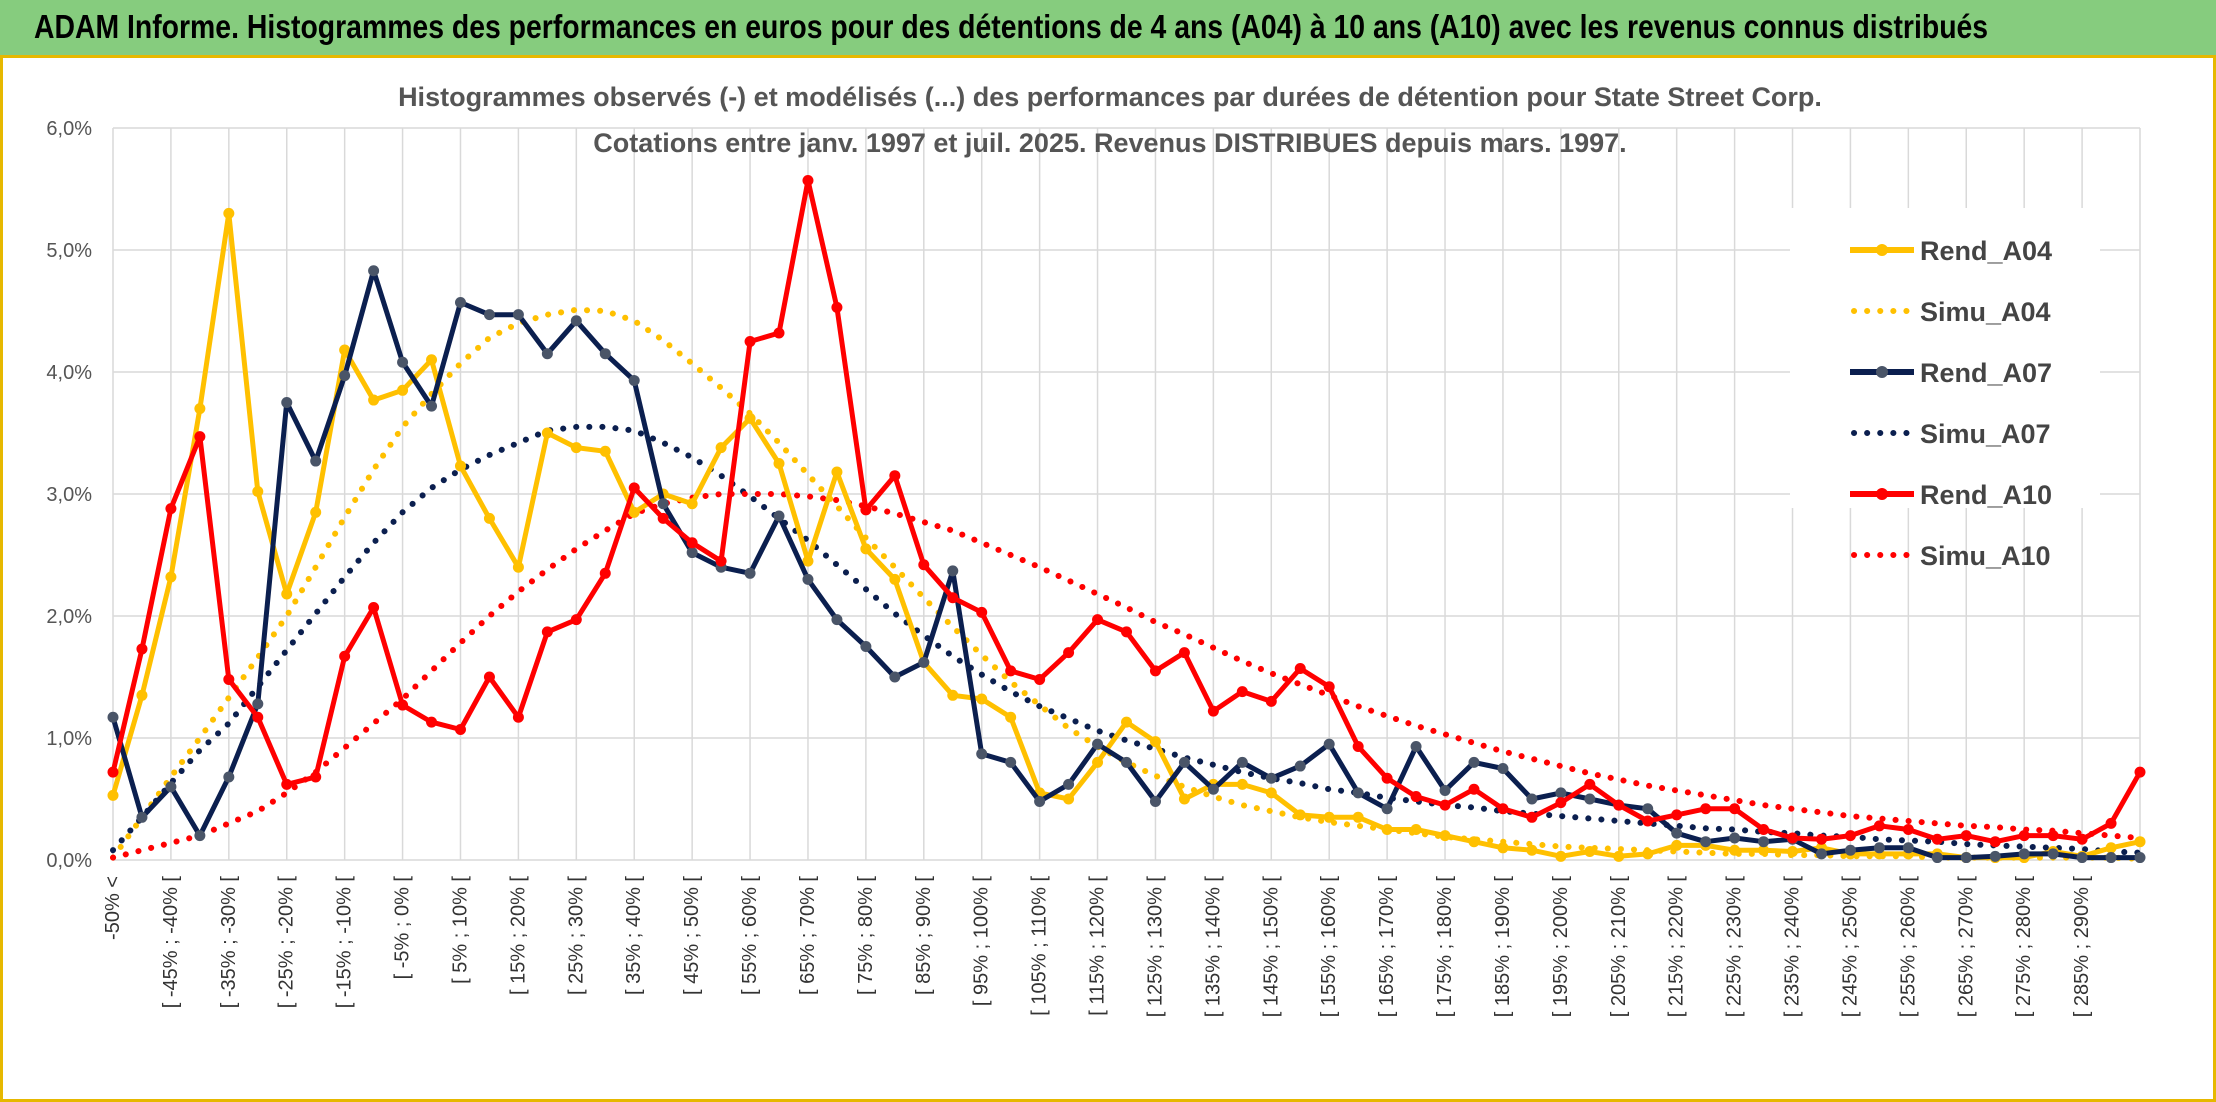 Image resolution: width=2216 pixels, height=1102 pixels. What do you see at coordinates (1619, 947) in the screenshot?
I see `x-tick-label: [ 205% ; 210% [` at bounding box center [1619, 947].